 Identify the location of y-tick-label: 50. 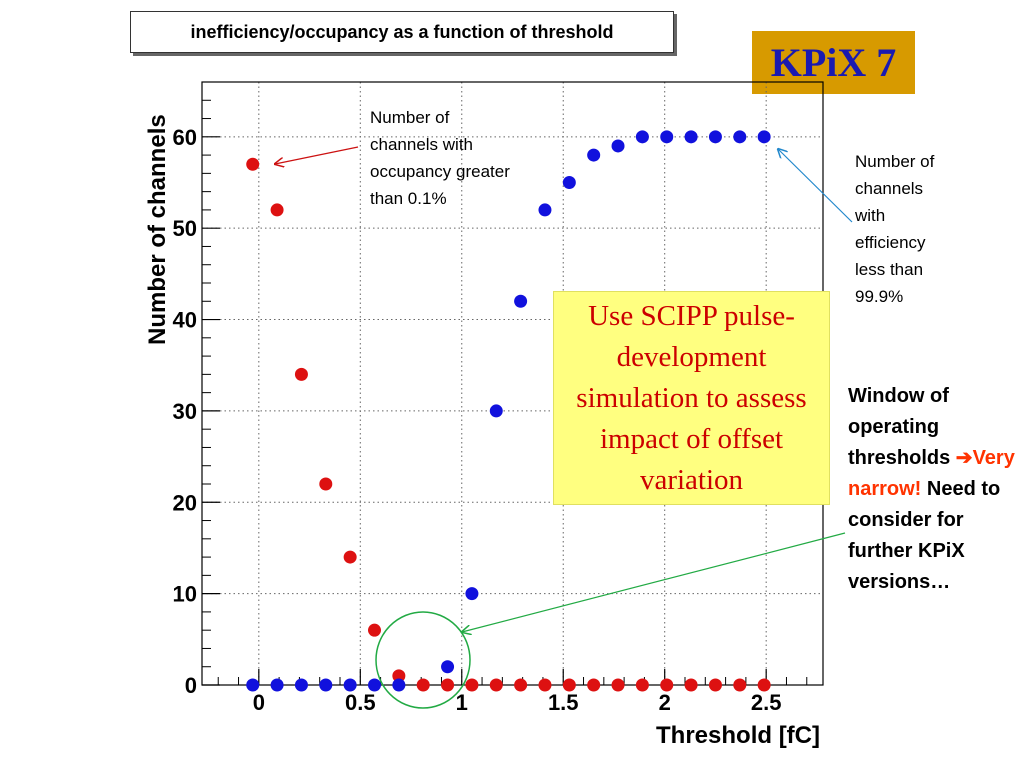
(185, 228).